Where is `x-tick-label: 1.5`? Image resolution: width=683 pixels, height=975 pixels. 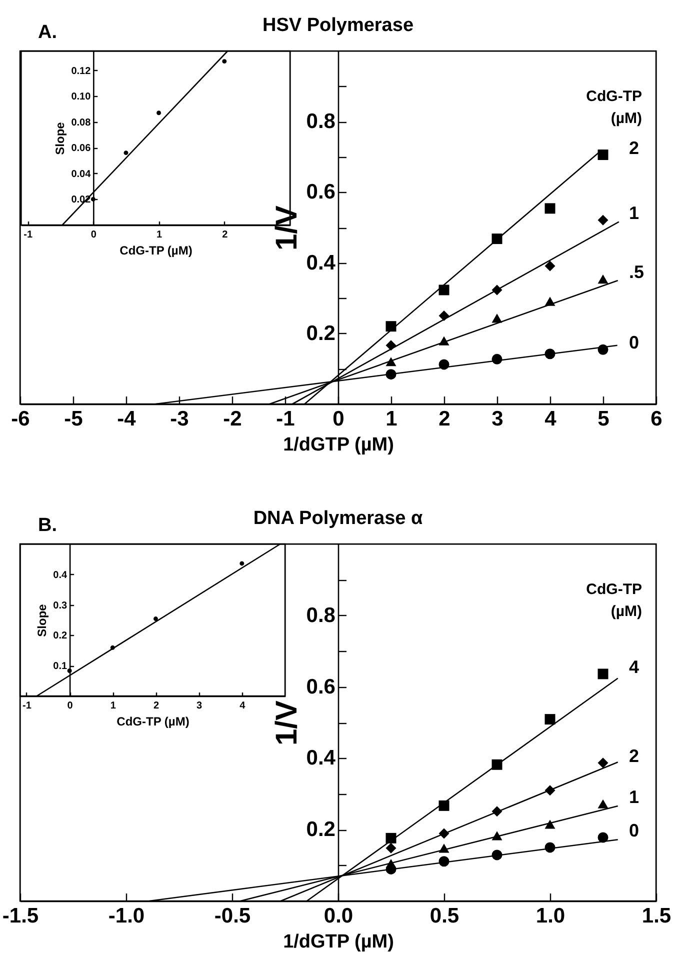 x-tick-label: 1.5 is located at coordinates (657, 916).